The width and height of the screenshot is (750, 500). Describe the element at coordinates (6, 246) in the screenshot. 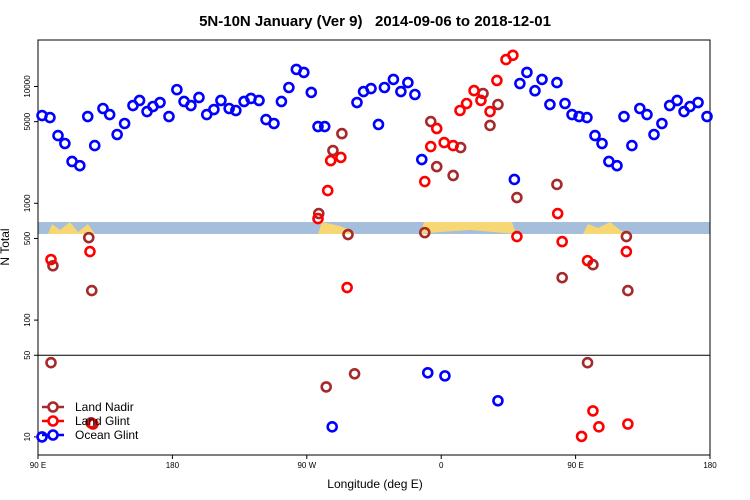

I see `y-axis-label: N Total` at that location.